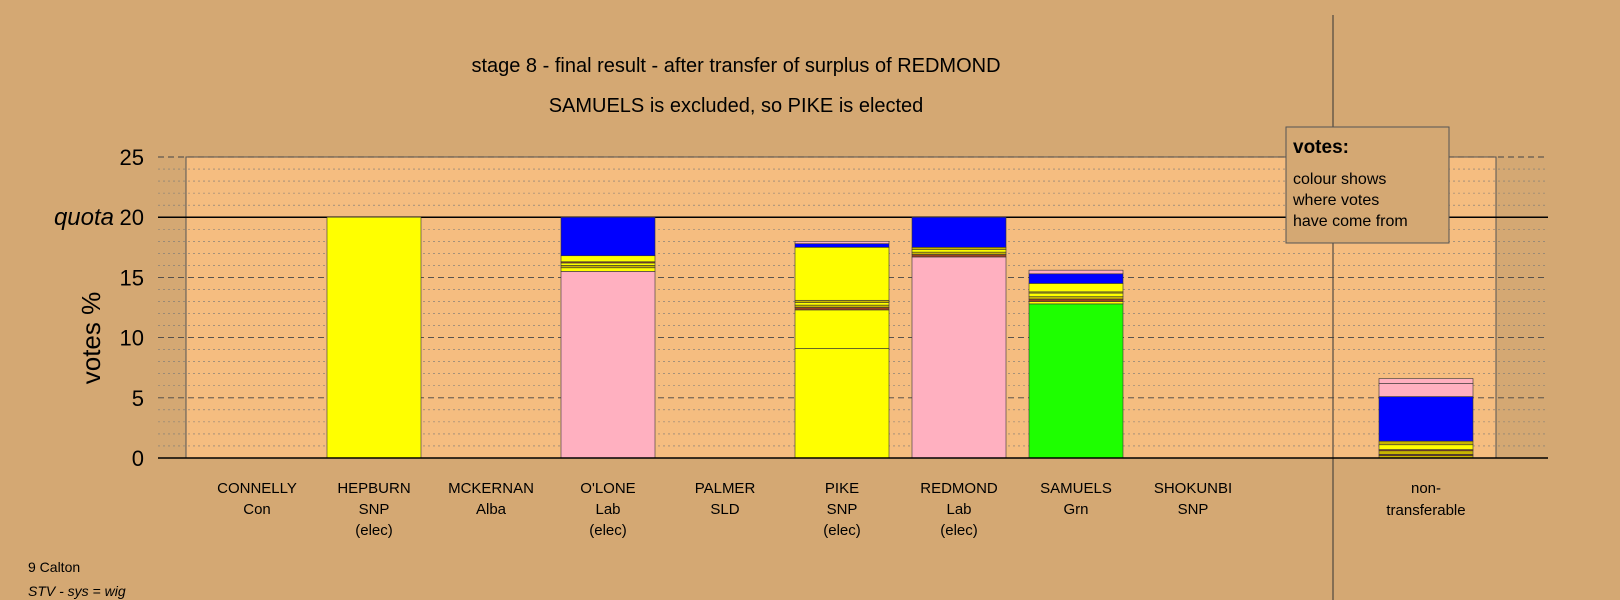 This screenshot has width=1620, height=600. Describe the element at coordinates (132, 217) in the screenshot. I see `y-tick-label: 20` at that location.